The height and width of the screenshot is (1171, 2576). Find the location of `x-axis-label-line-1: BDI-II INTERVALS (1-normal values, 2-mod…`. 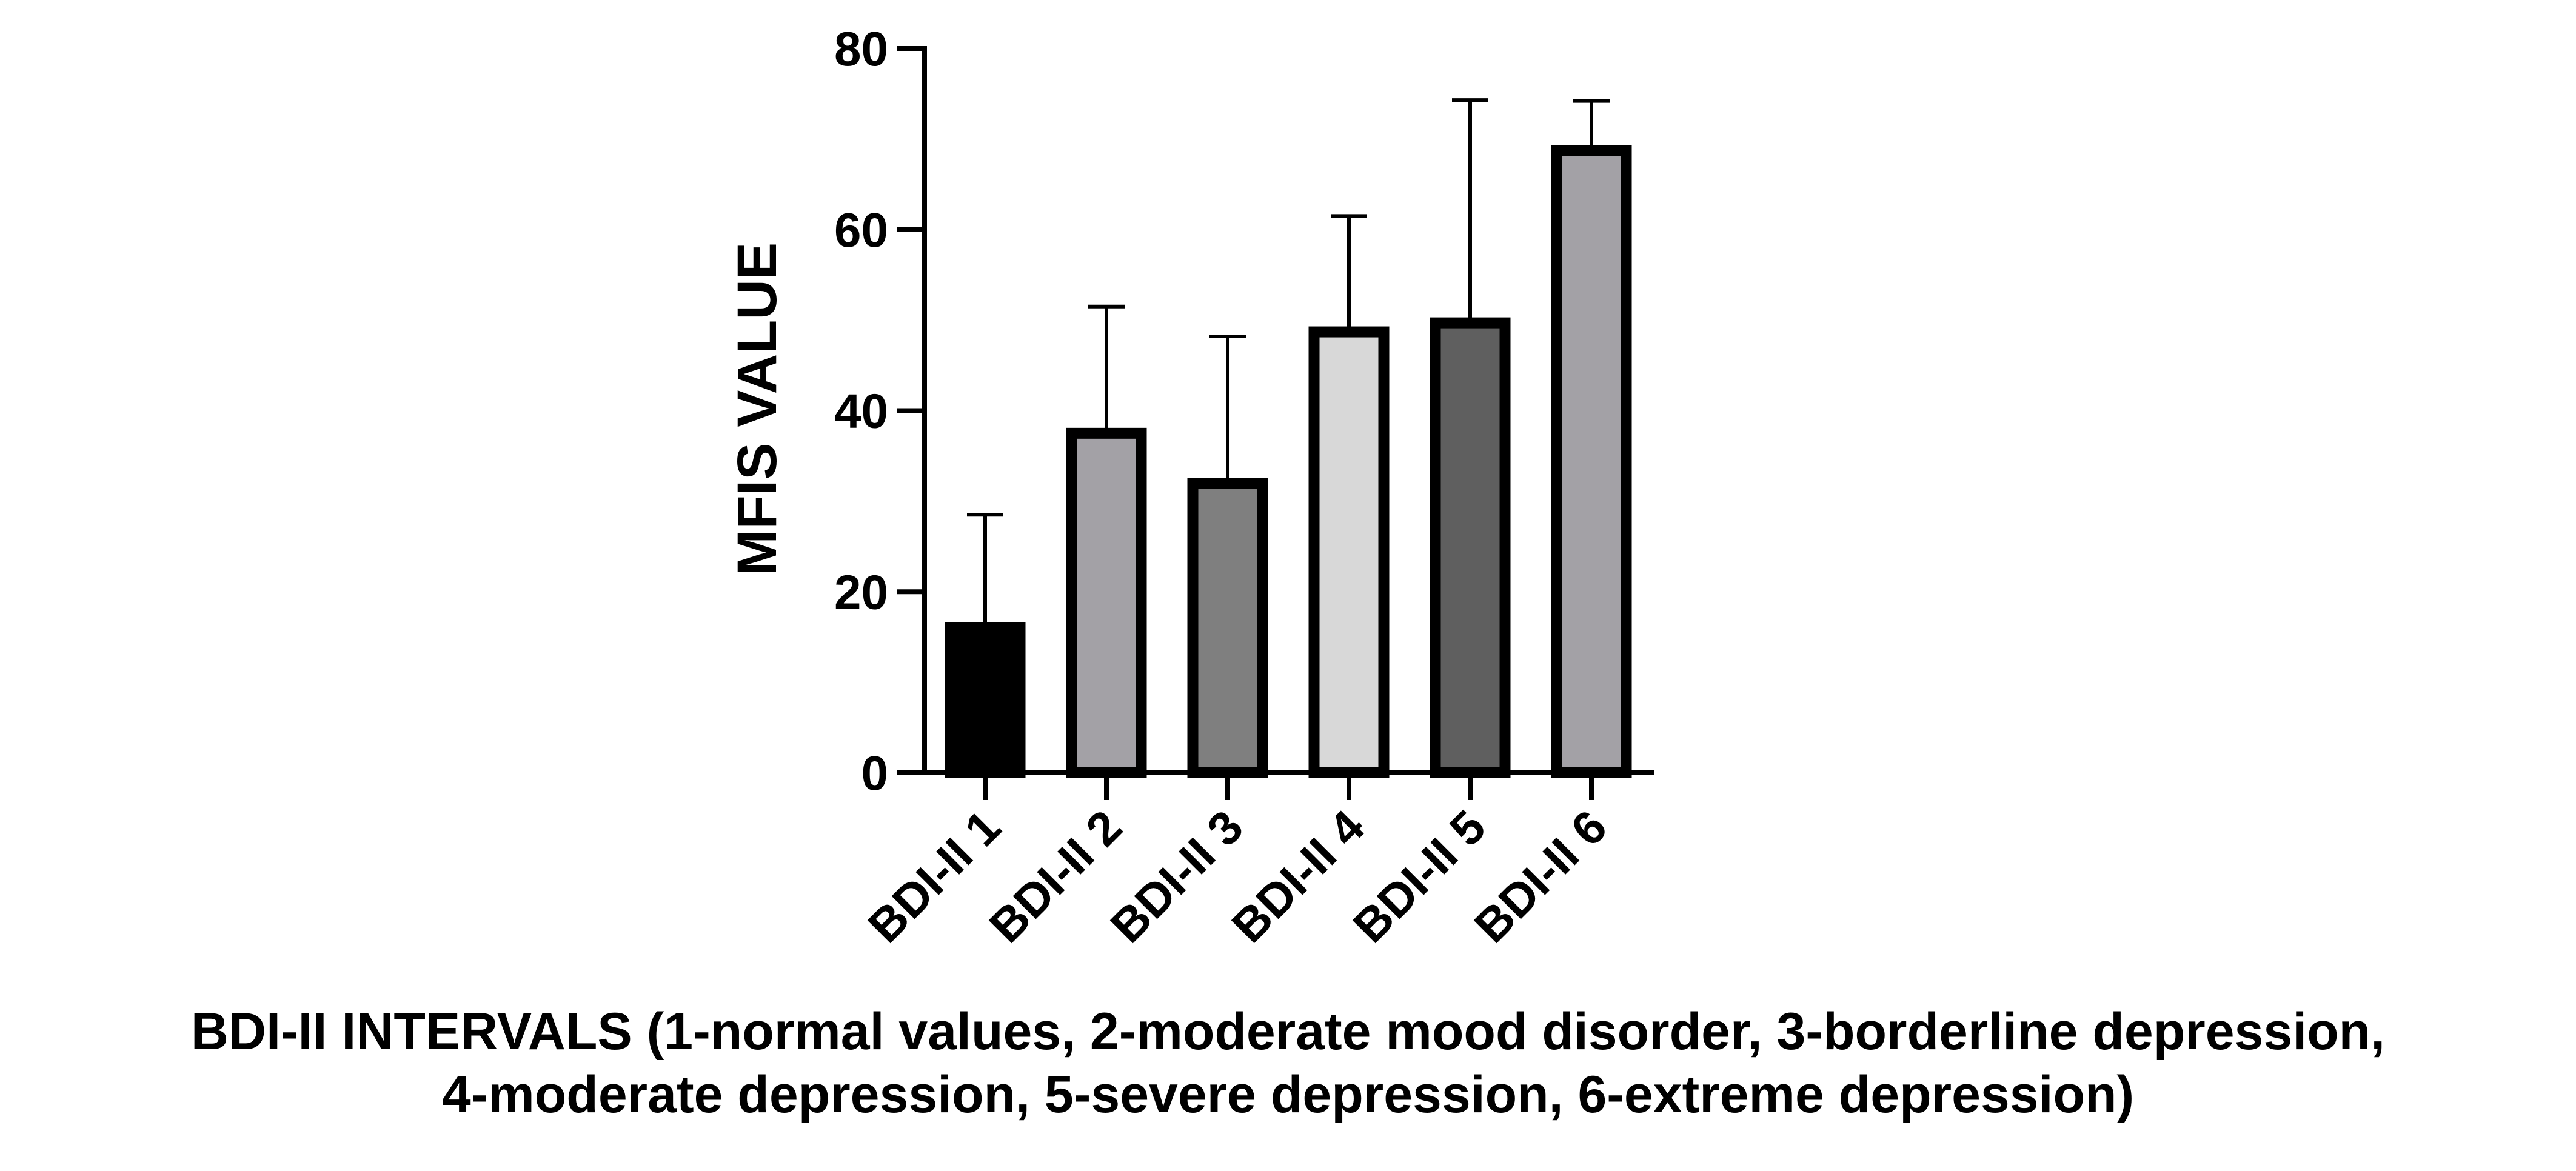

x-axis-label-line-1: BDI-II INTERVALS (1-normal values, 2-mod… is located at coordinates (1288, 1032).